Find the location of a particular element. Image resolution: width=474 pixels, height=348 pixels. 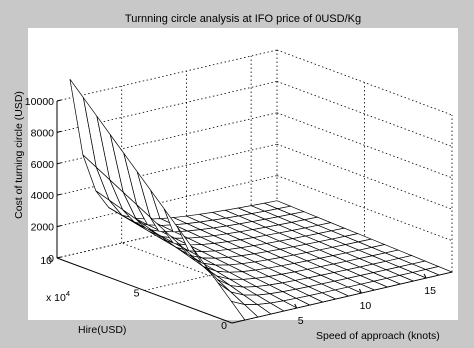

z-tick-label: 6000 is located at coordinates (43, 165).